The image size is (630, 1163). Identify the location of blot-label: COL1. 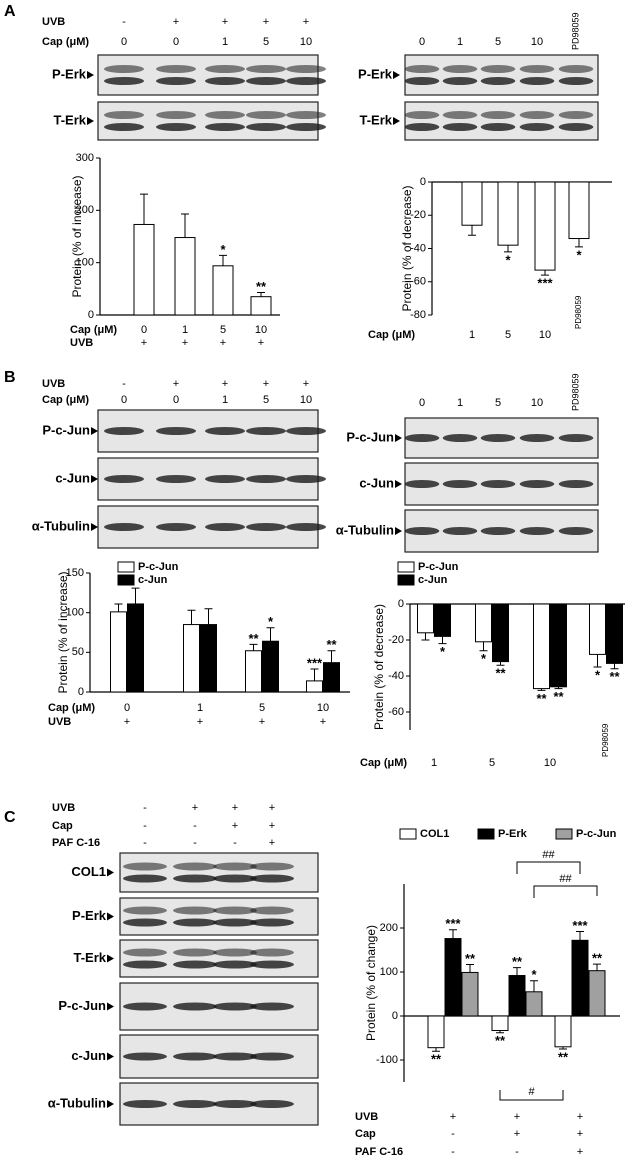
(88, 871).